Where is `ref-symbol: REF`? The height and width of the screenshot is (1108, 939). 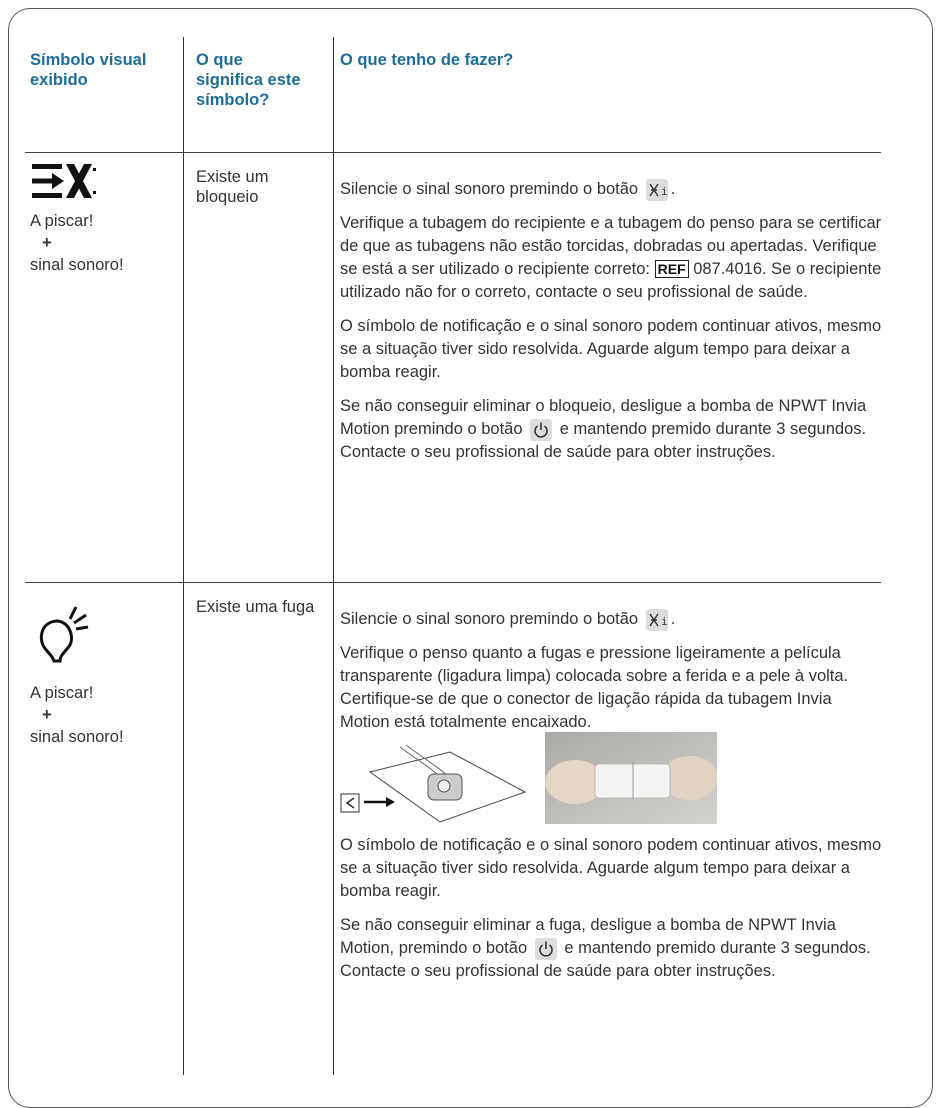 ref-symbol: REF is located at coordinates (671, 269).